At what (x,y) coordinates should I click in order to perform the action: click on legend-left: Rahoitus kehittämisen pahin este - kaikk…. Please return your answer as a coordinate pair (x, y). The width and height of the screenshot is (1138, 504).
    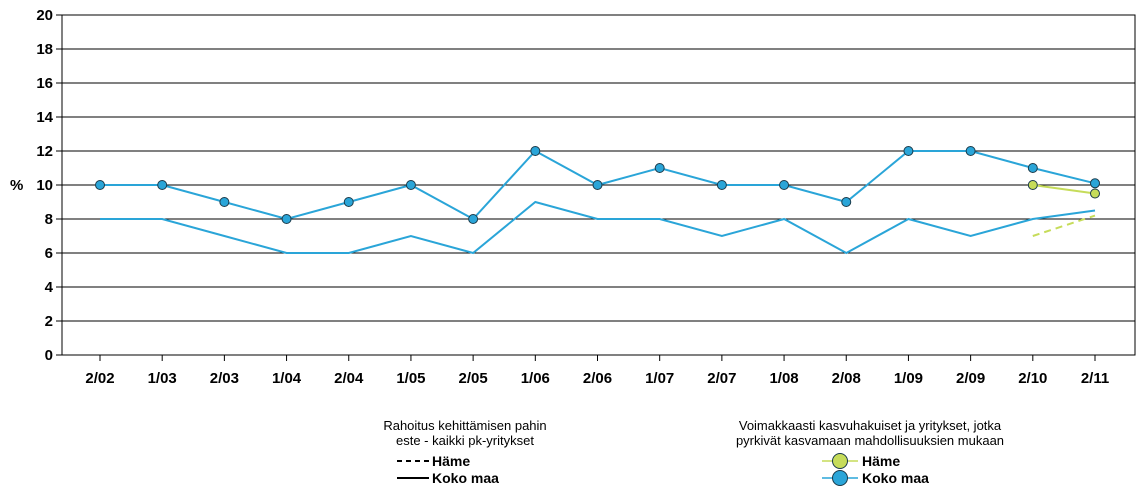
    Looking at the image, I should click on (465, 452).